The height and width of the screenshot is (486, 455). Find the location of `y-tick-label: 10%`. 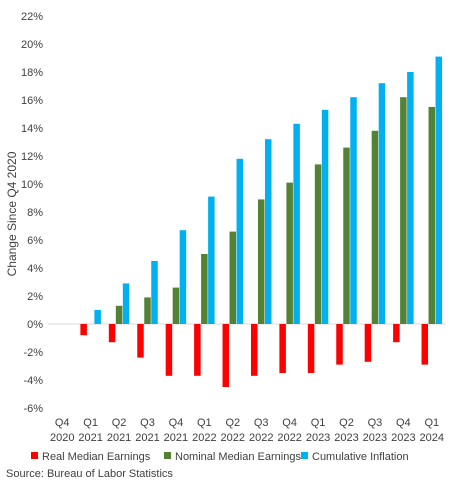

y-tick-label: 10% is located at coordinates (32, 185).